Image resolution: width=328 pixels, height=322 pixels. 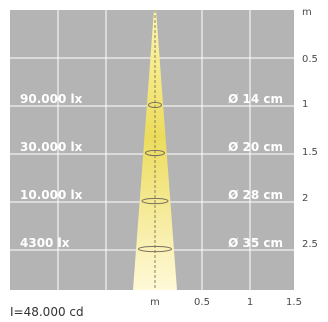 What do you see at coordinates (255, 99) in the screenshot?
I see `diameter-label: Ø 14 cm` at bounding box center [255, 99].